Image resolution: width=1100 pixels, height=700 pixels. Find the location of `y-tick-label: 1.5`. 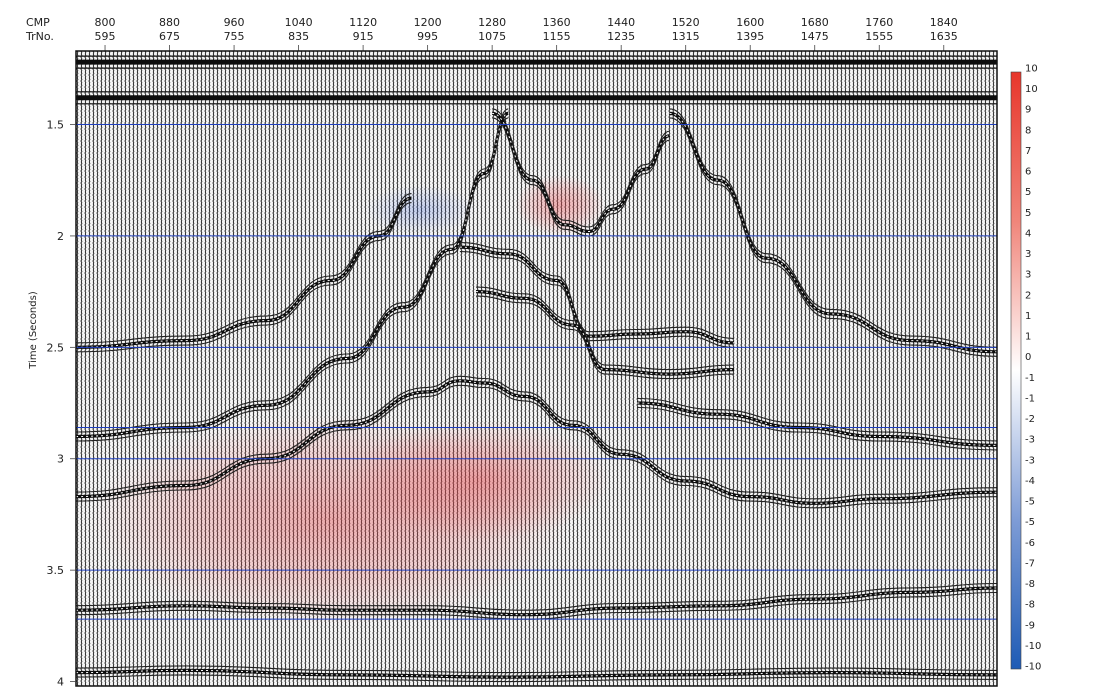

y-tick-label: 1.5 is located at coordinates (56, 125).